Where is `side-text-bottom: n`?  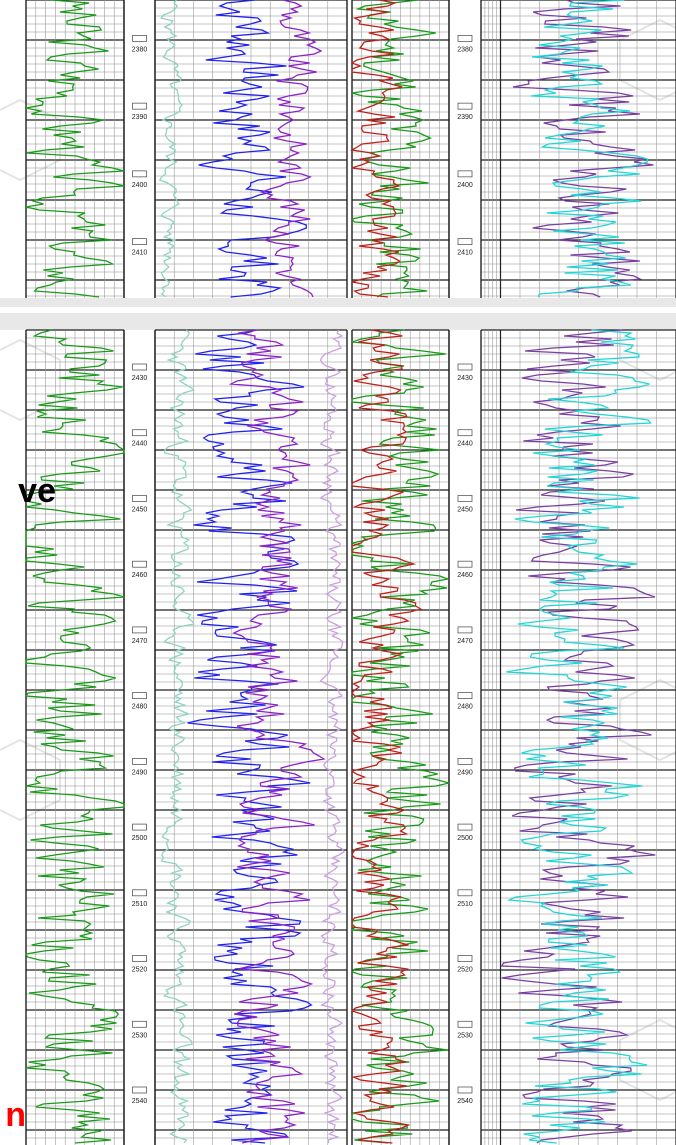 side-text-bottom: n is located at coordinates (15, 1115).